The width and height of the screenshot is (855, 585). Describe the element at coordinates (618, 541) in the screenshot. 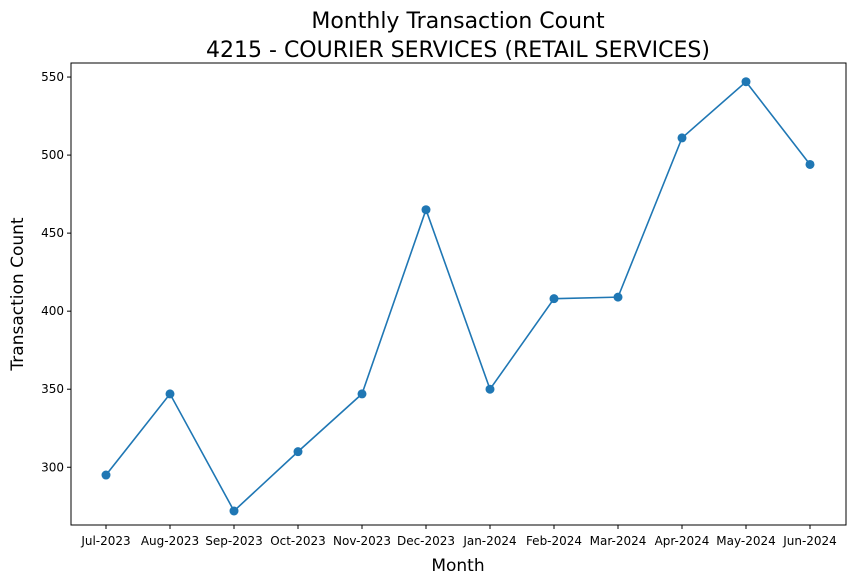

I see `x-tick-label: Mar-2024` at that location.